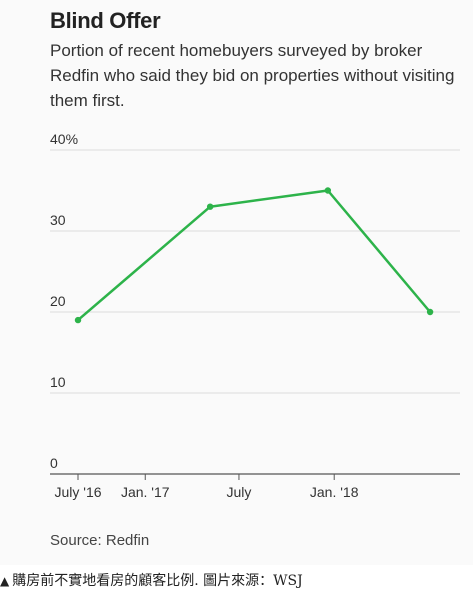 This screenshot has width=473, height=600. I want to click on x-tick-label: Jan. '18, so click(334, 492).